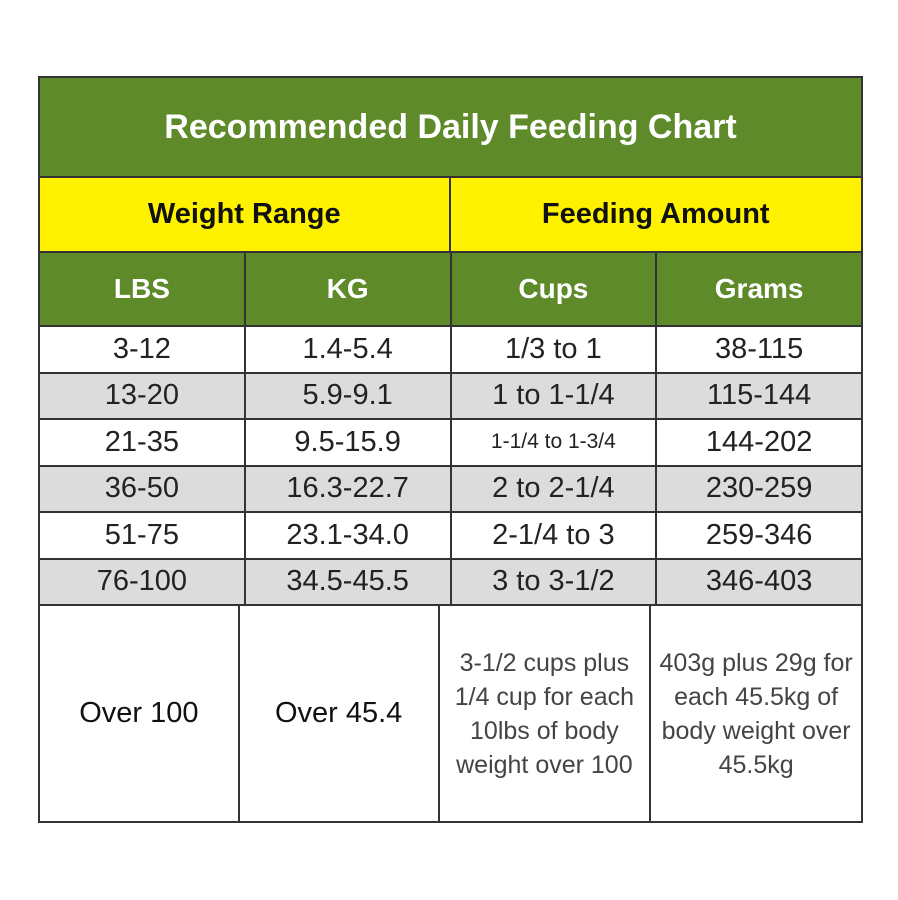 Image resolution: width=898 pixels, height=900 pixels. I want to click on chart-title: Recommended Daily Feeding Chart, so click(450, 128).